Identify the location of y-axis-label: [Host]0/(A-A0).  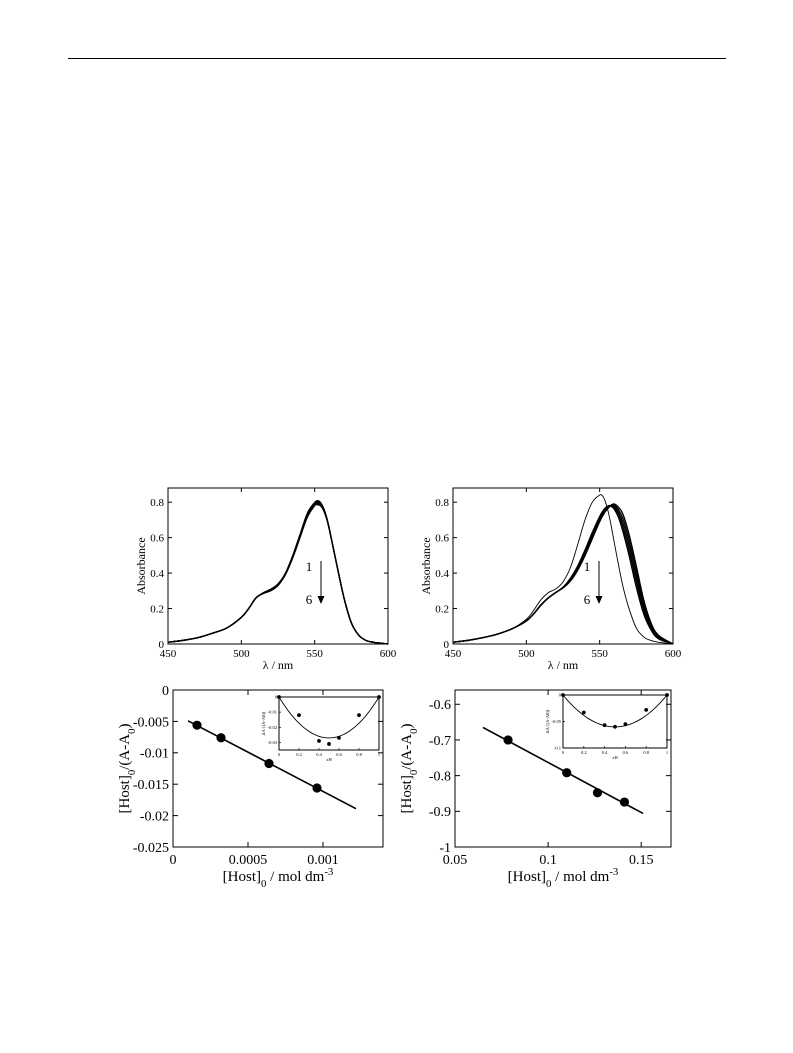
(127, 769).